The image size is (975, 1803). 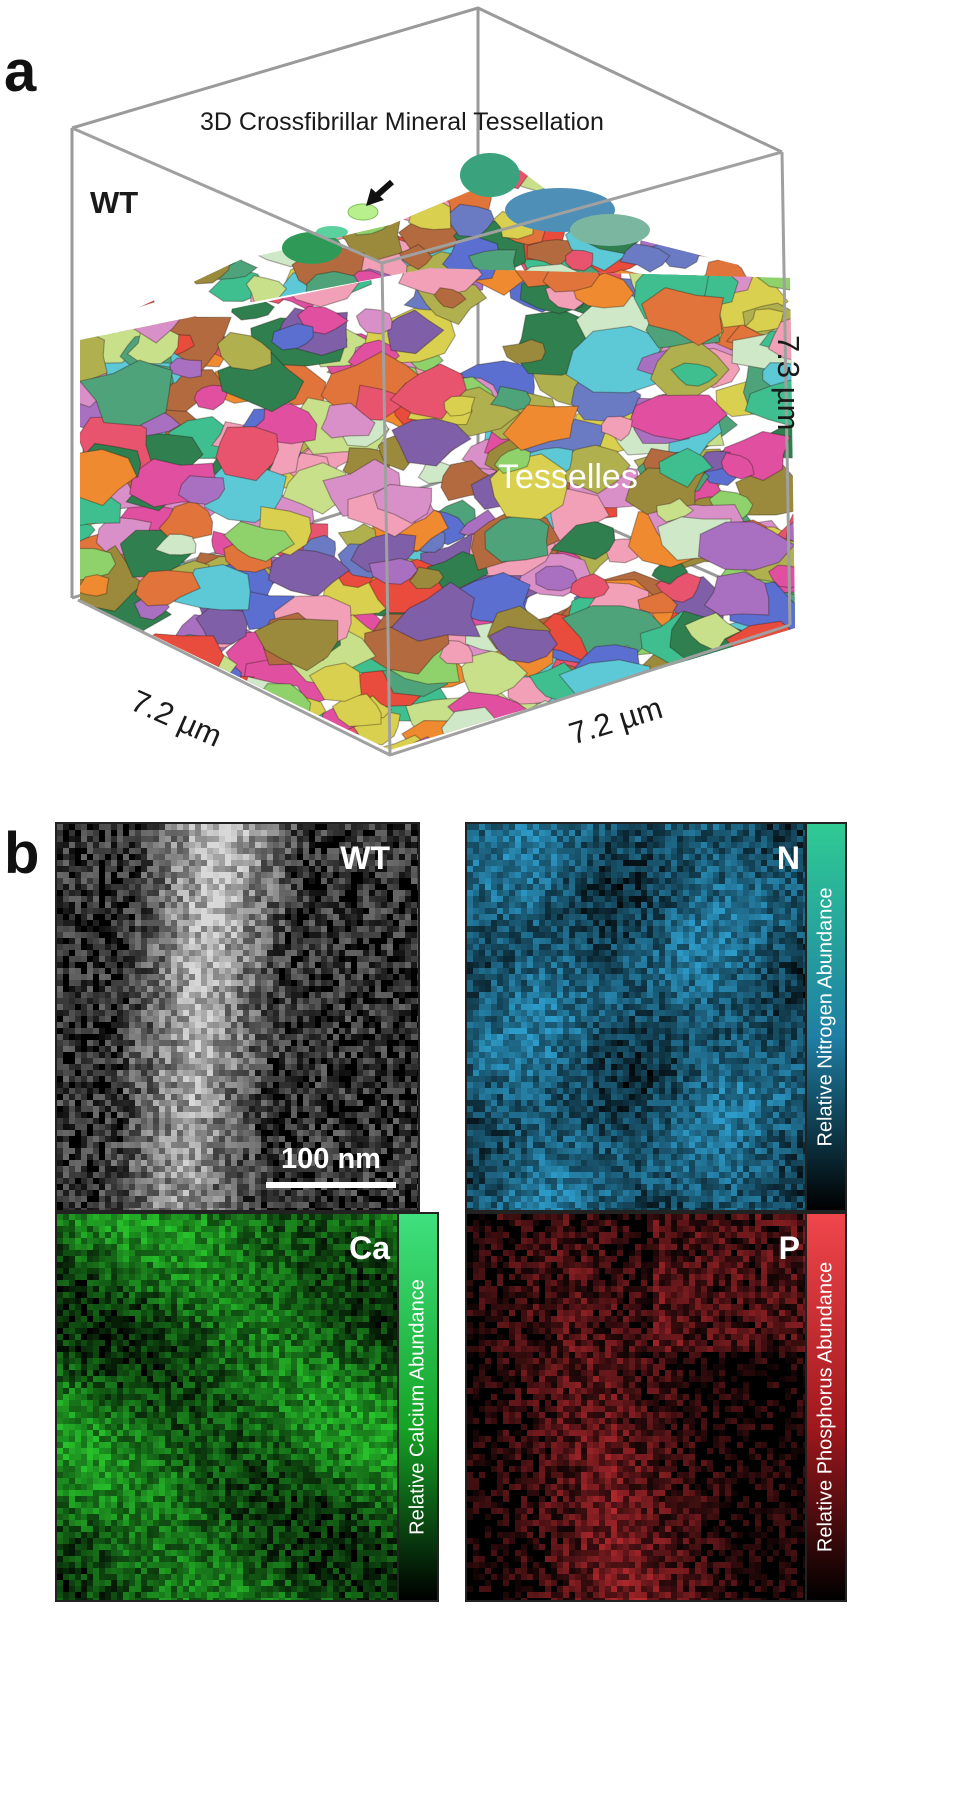 I want to click on calcium-colorbar: Relative Calcium Abundance, so click(x=418, y=1407).